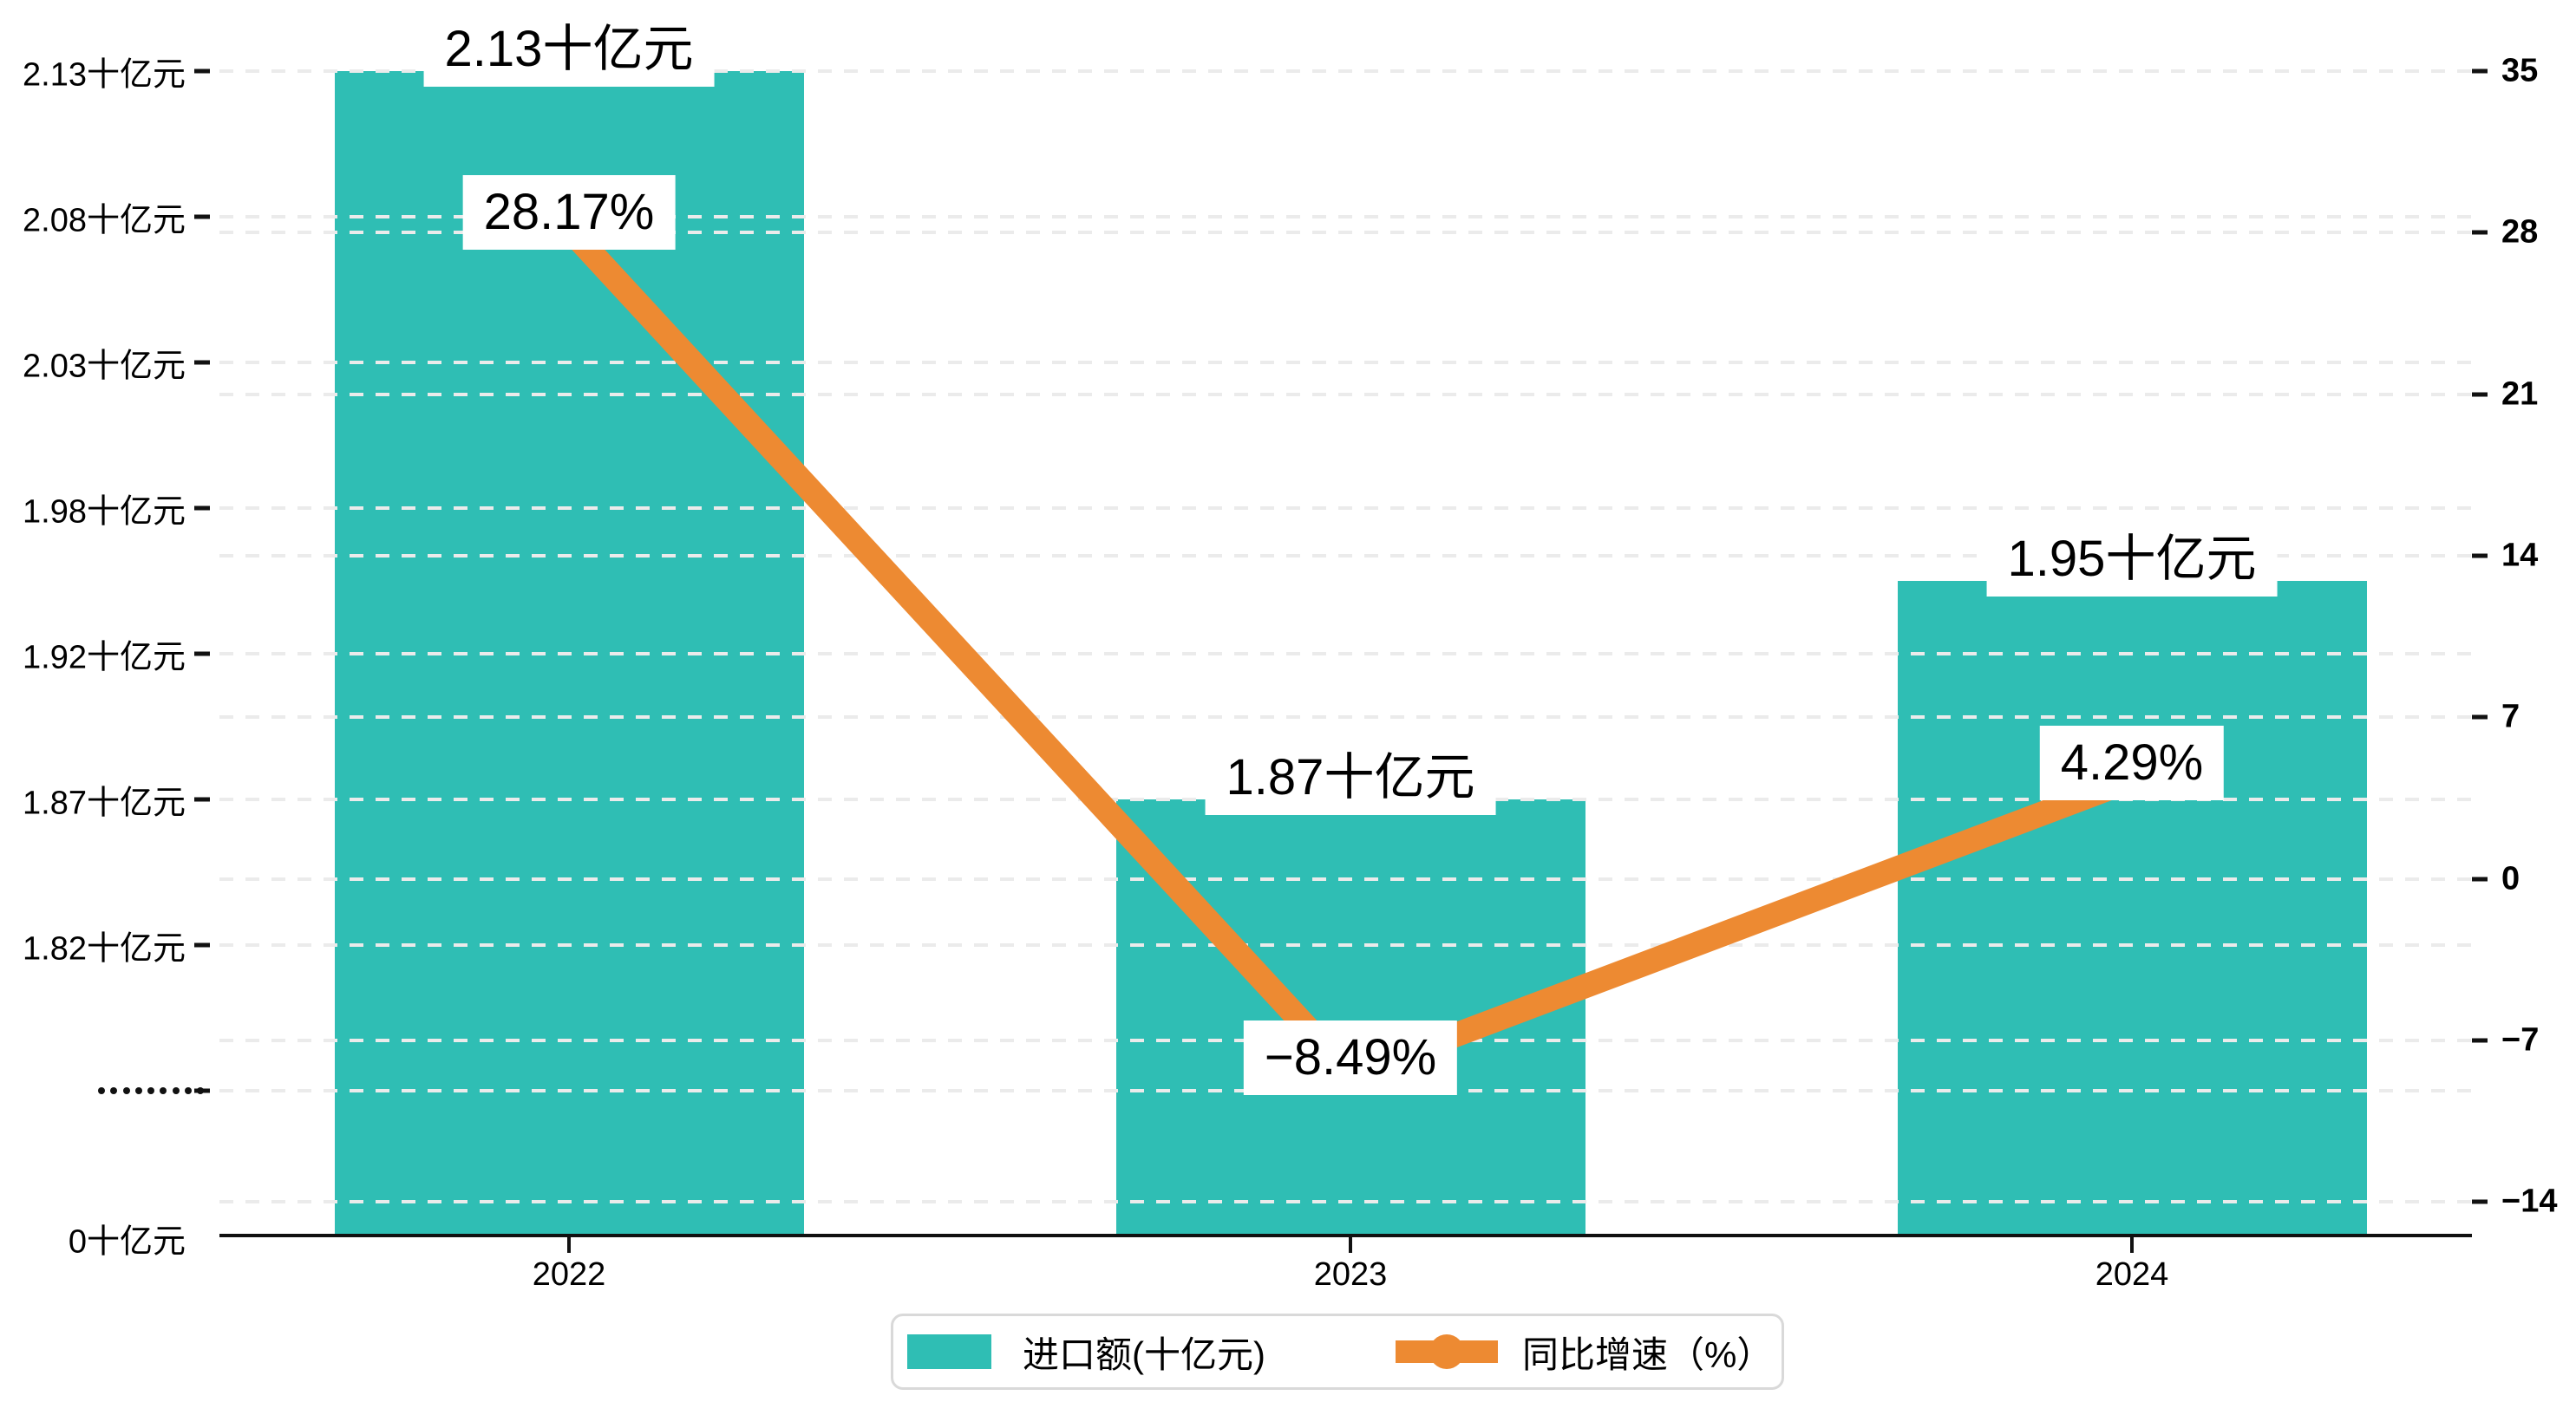  Describe the element at coordinates (949, 1351) in the screenshot. I see `bar-series-swatch` at that location.